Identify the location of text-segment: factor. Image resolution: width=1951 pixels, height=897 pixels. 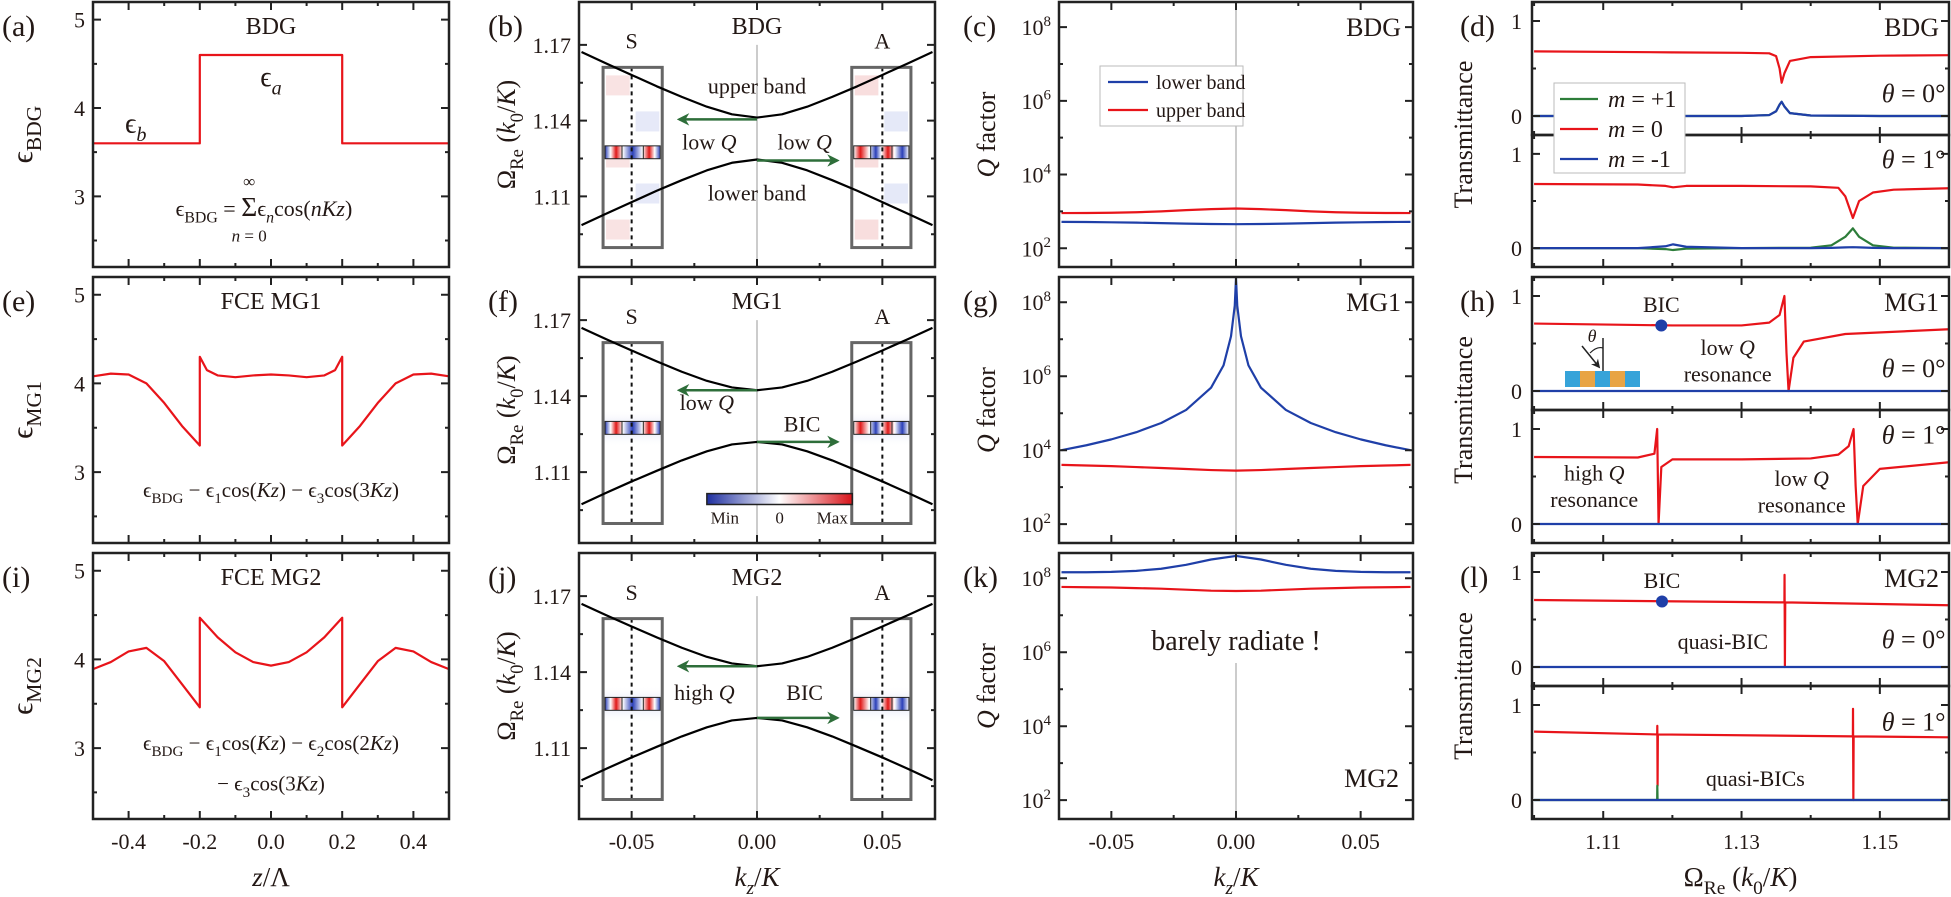
(986, 676).